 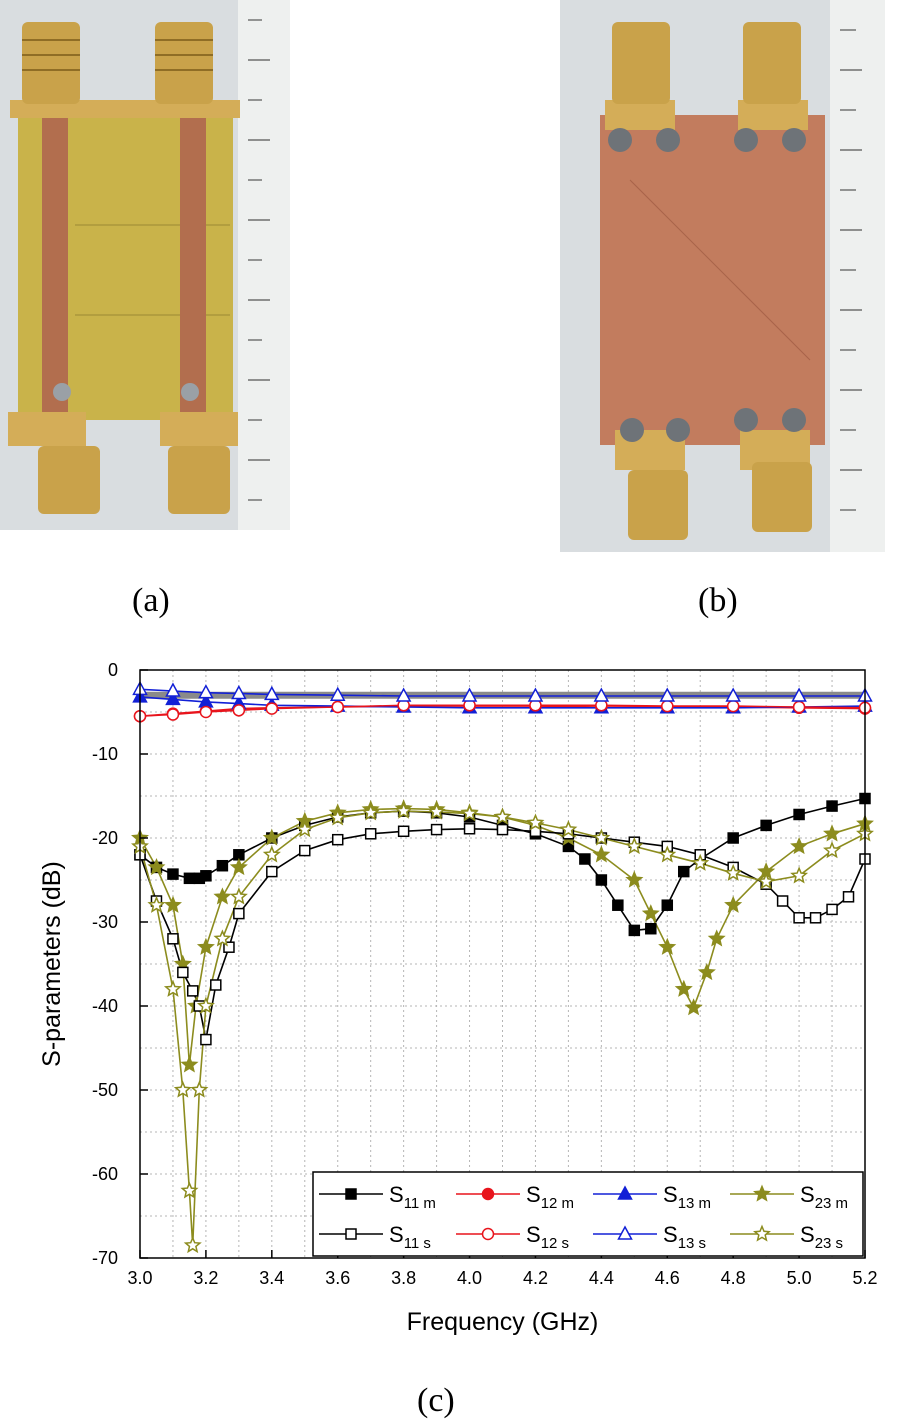 I want to click on legend-label-sub: 11 s, so click(x=417, y=1243).